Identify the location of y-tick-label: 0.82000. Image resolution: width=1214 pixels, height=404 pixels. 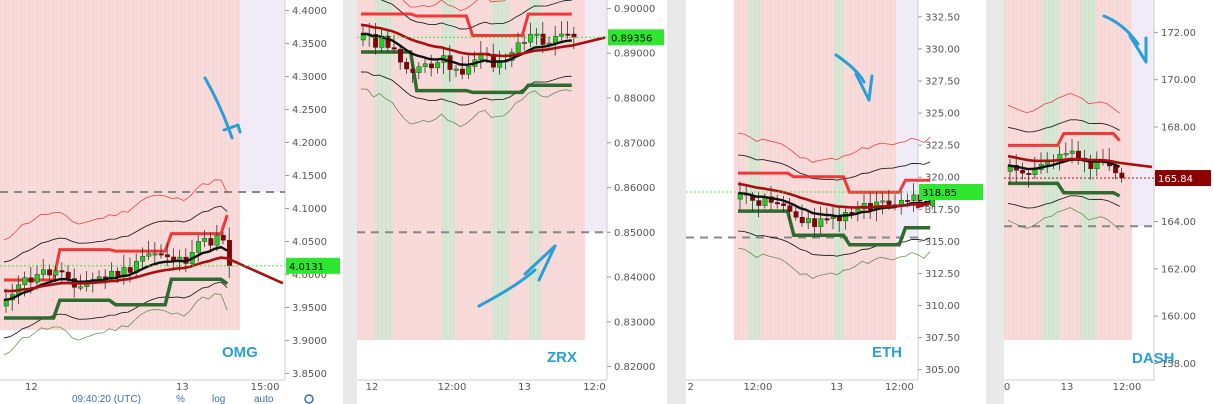
(634, 367).